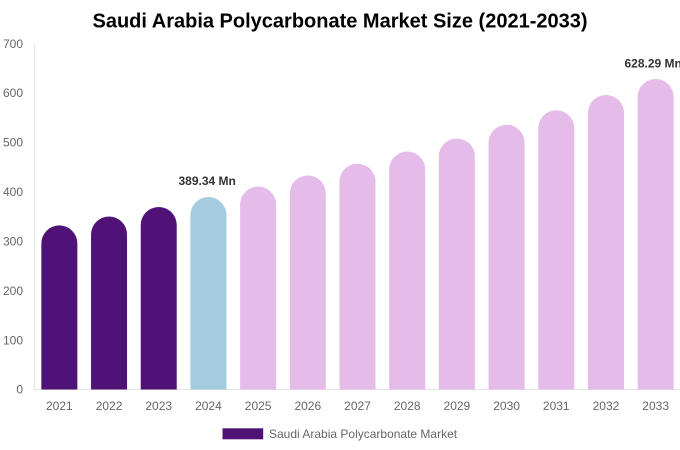  I want to click on svg-text: 700, so click(13, 44).